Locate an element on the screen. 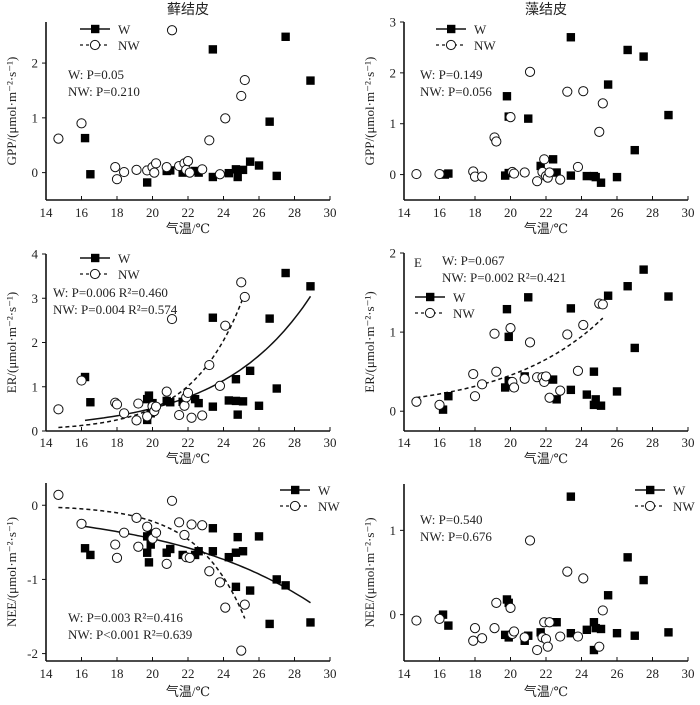 Image resolution: width=700 pixels, height=705 pixels. legend-marker-nw is located at coordinates (650, 506).